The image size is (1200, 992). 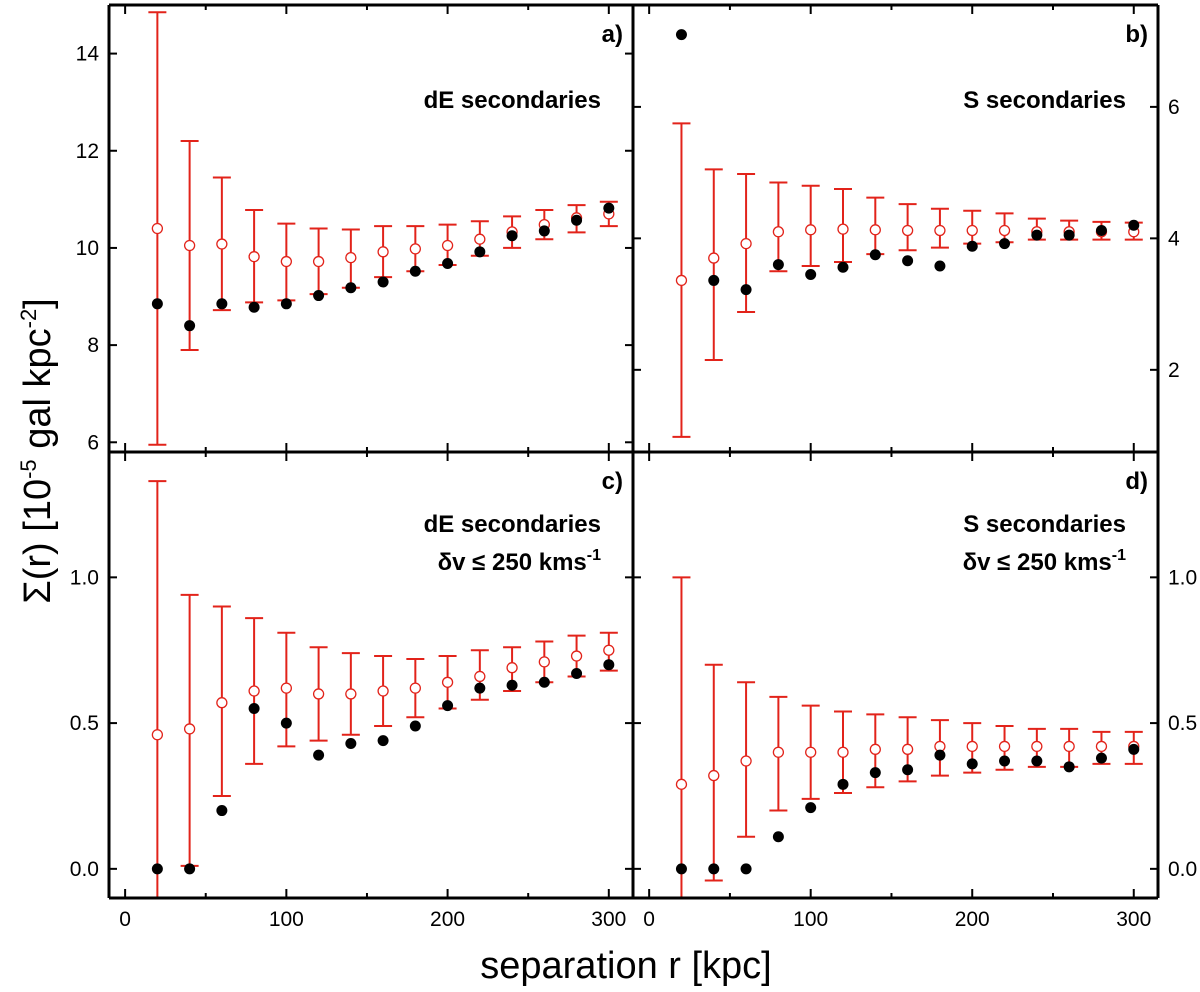 I want to click on y-tick-label: 0.5, so click(x=84, y=723).